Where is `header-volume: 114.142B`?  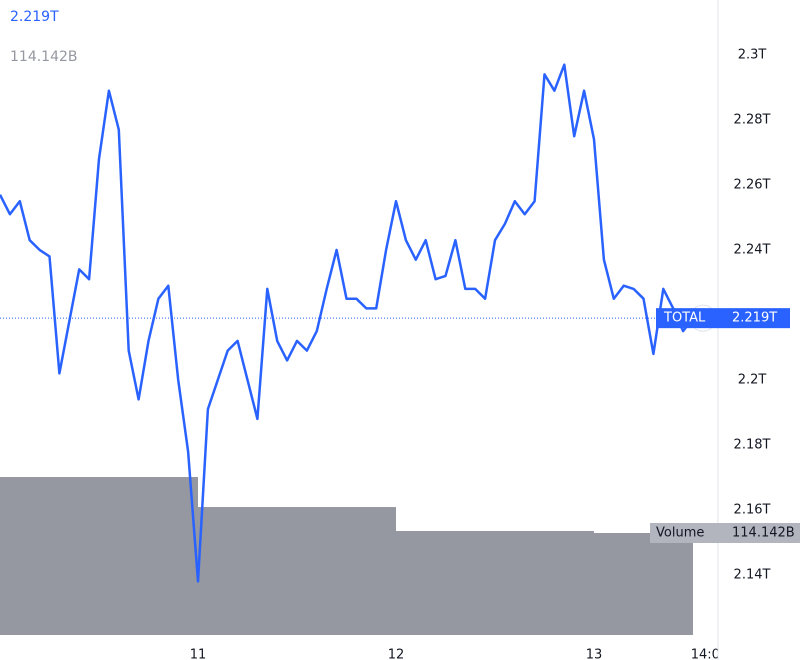
header-volume: 114.142B is located at coordinates (44, 57).